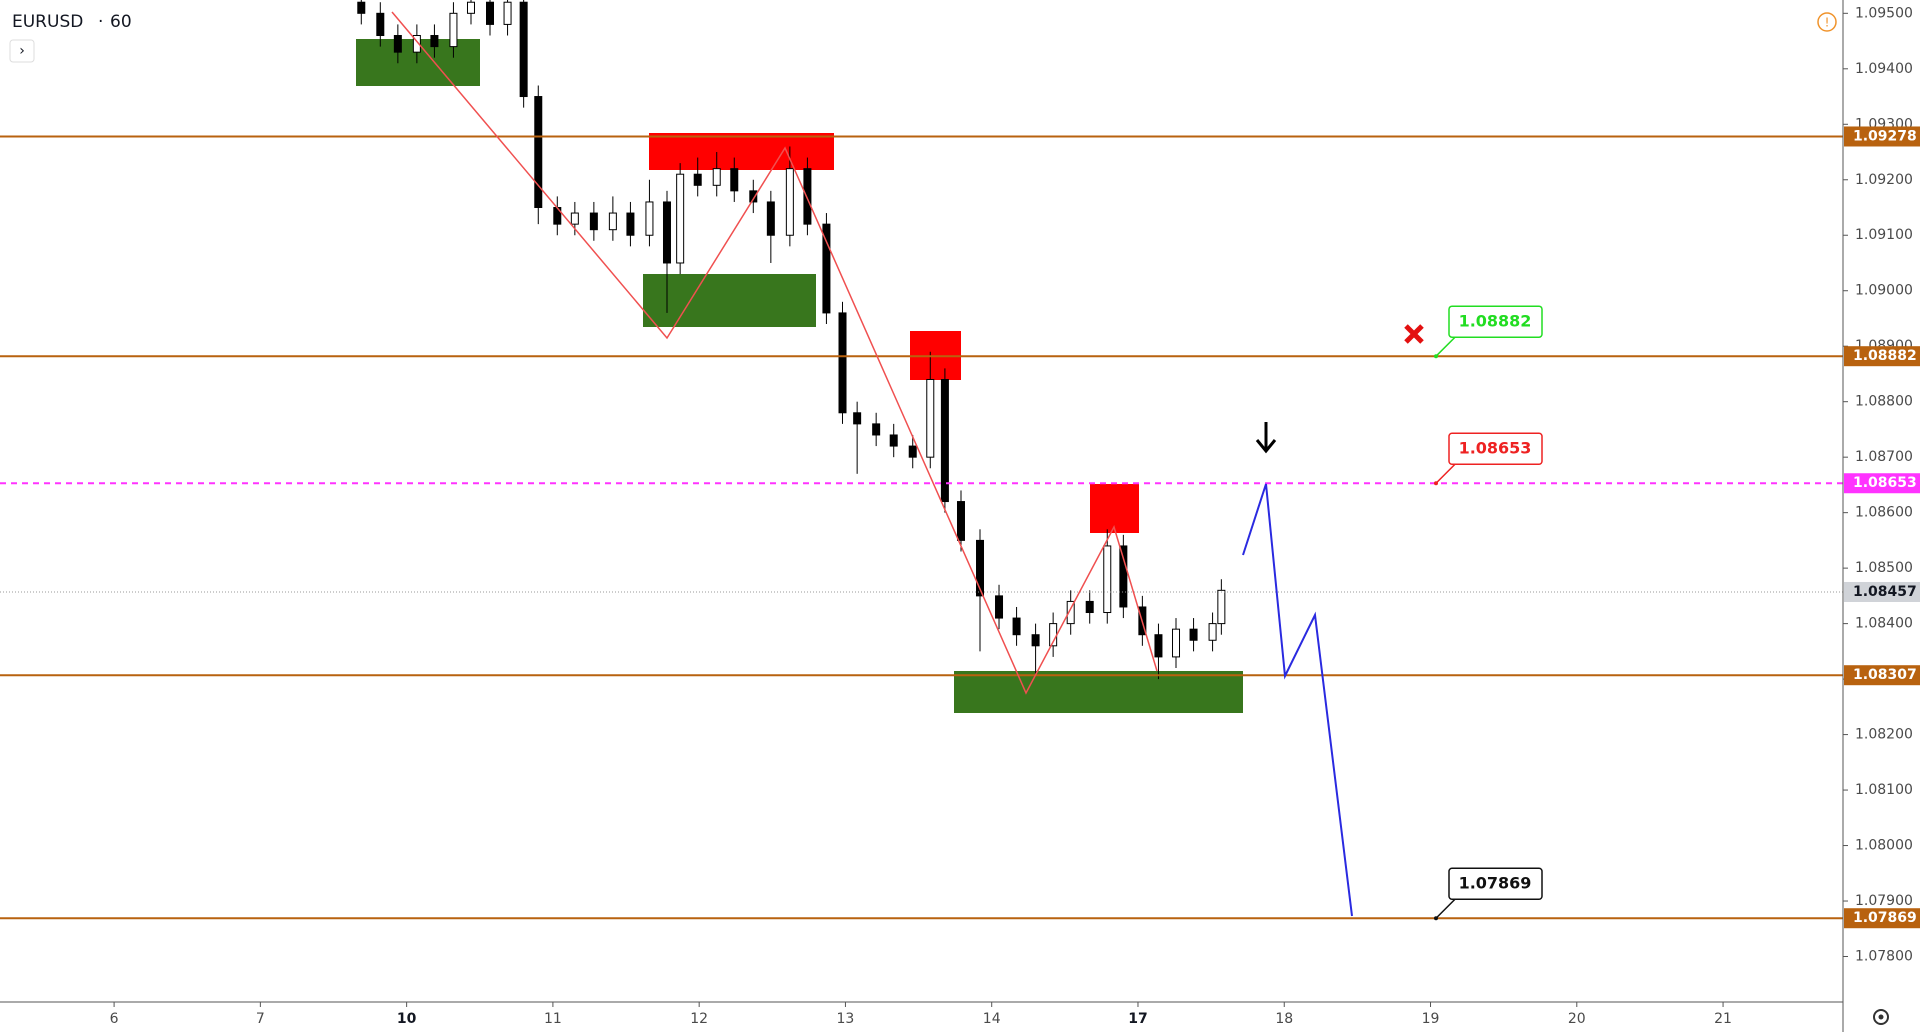  I want to click on callout-label: 1.07869, so click(1495, 883).